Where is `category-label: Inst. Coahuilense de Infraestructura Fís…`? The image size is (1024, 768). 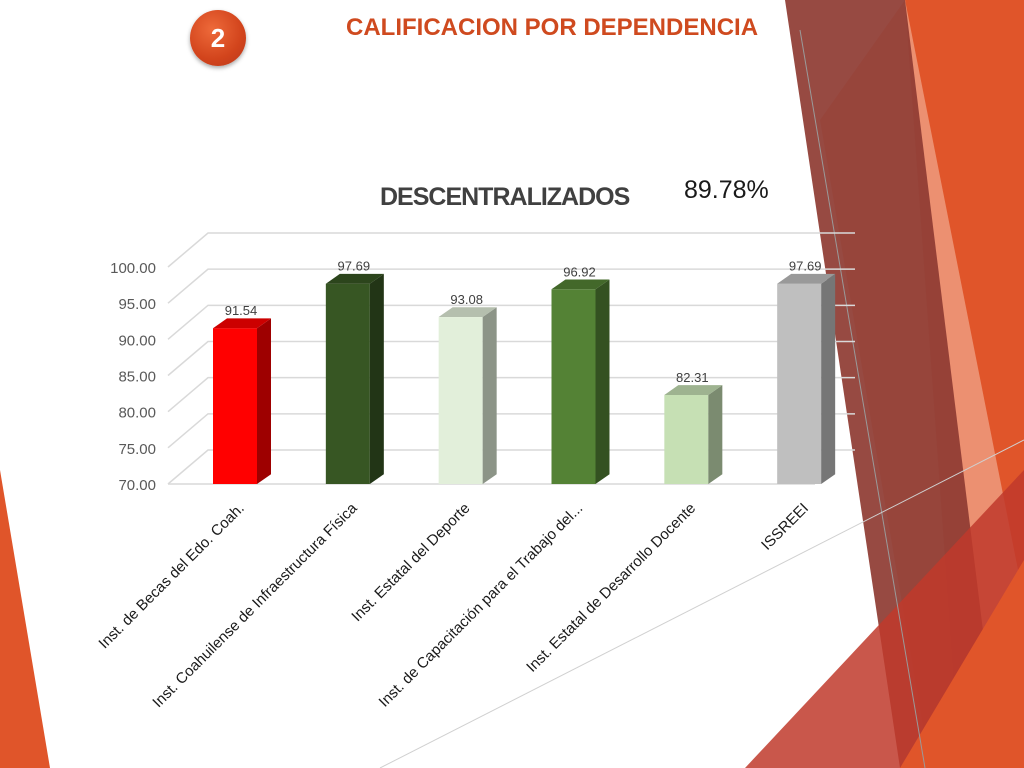 category-label: Inst. Coahuilense de Infraestructura Fís… is located at coordinates (255, 605).